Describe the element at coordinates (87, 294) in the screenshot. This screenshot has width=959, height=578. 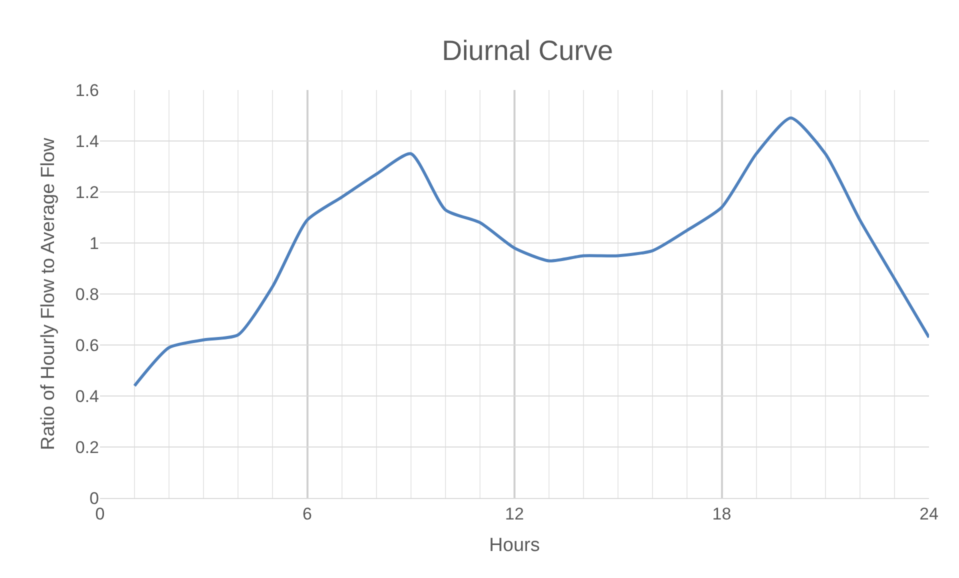
I see `y-tick-label: 0.8` at that location.